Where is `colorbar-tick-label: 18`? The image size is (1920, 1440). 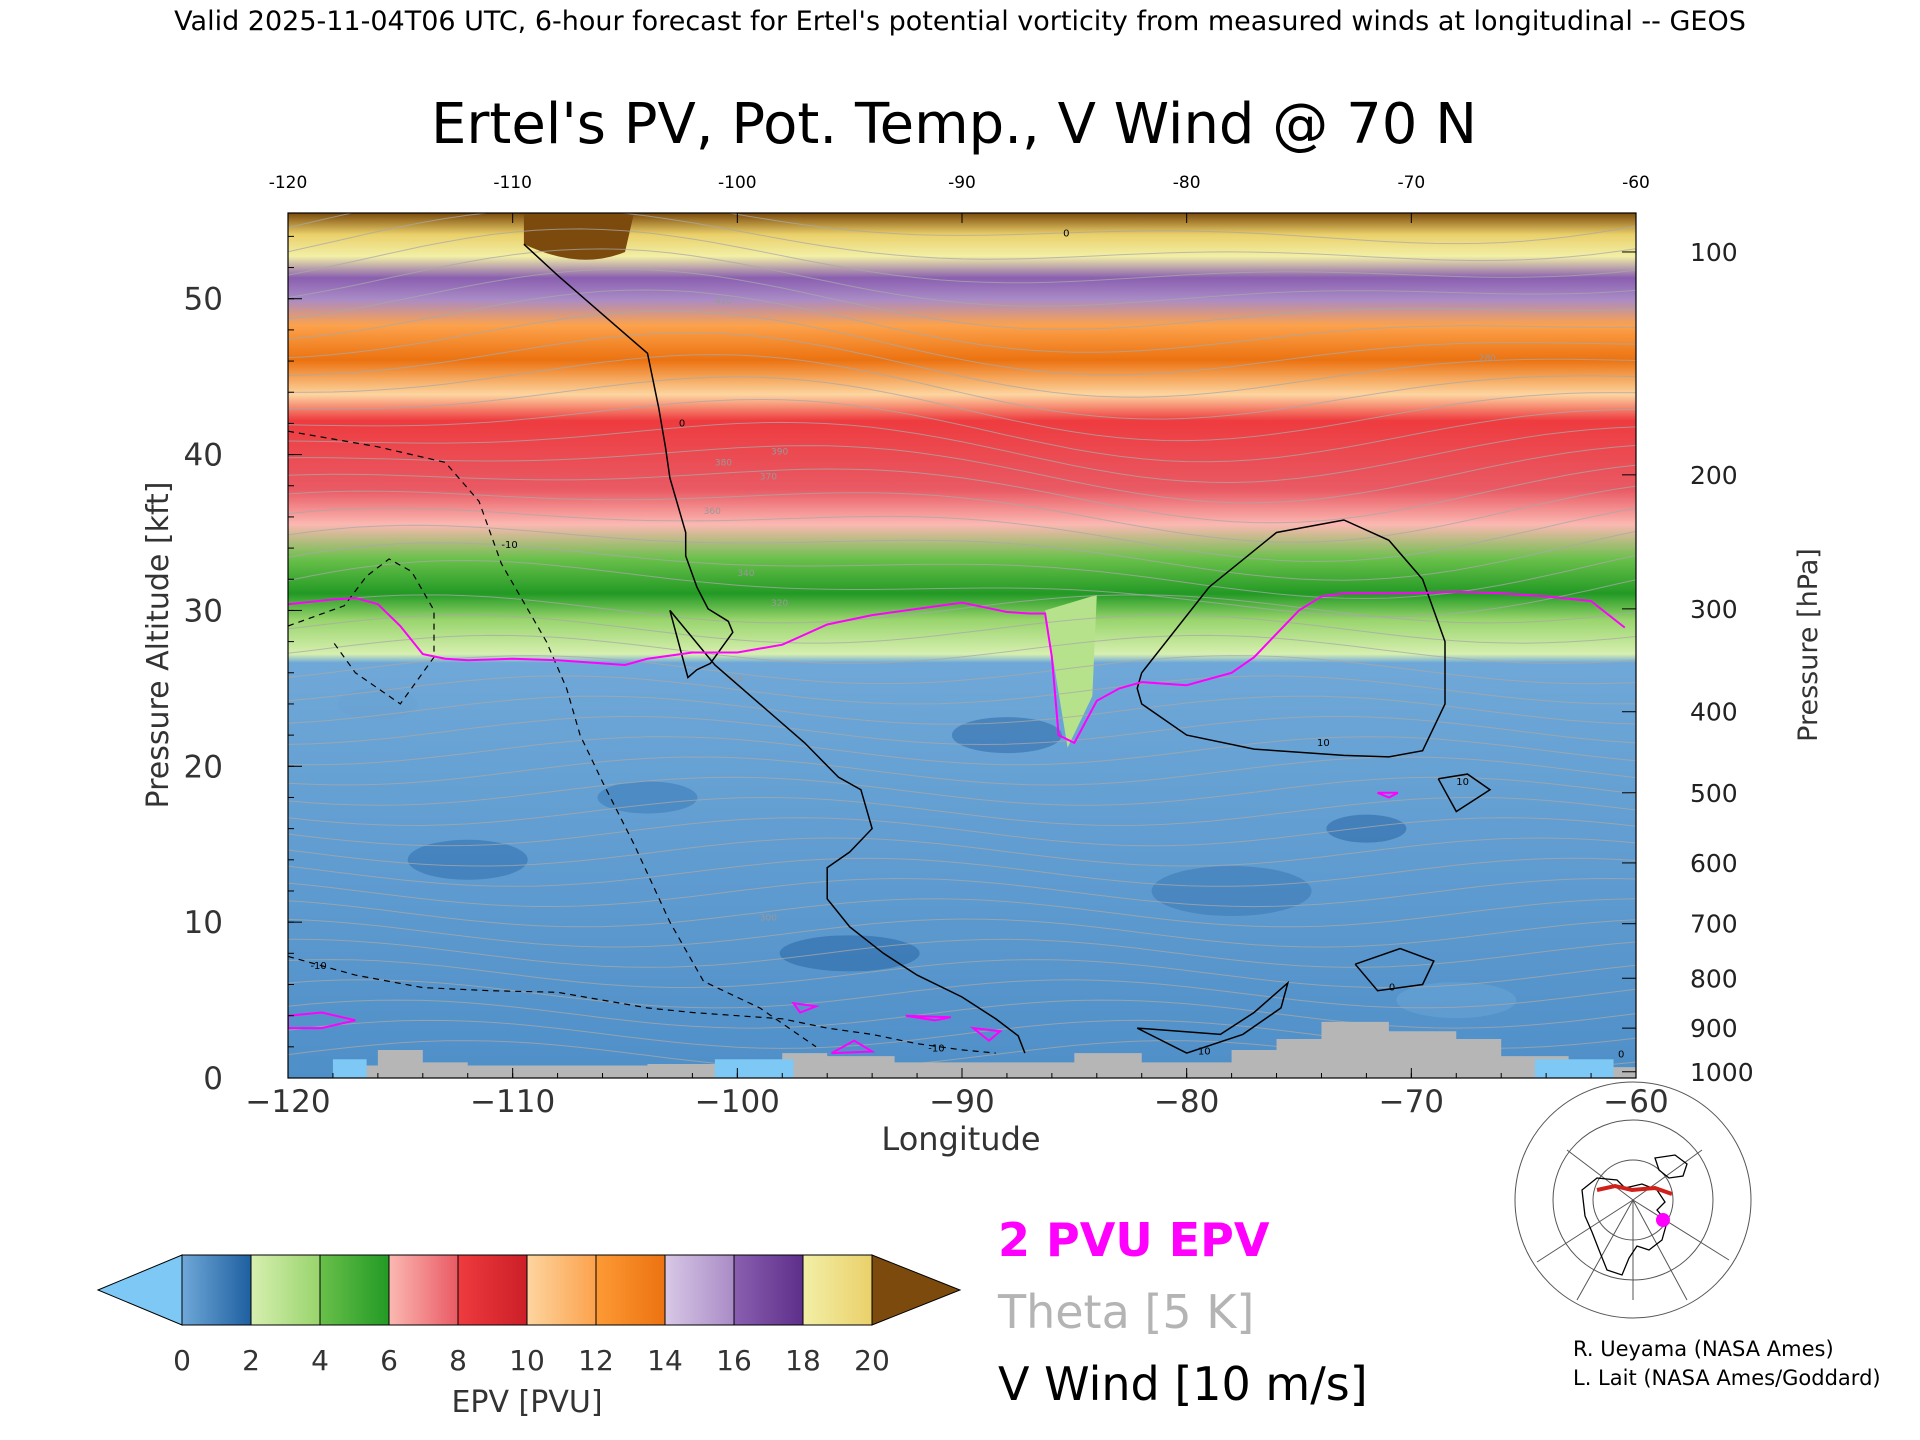
colorbar-tick-label: 18 is located at coordinates (803, 1360).